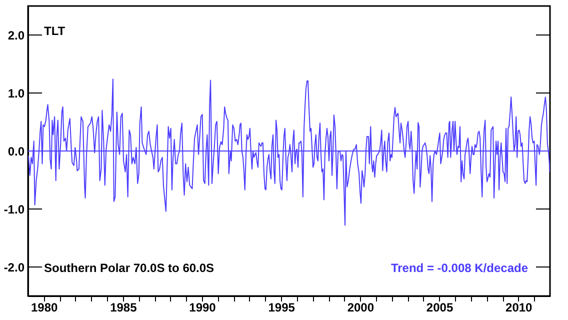  I want to click on text: TLT, so click(55, 31).